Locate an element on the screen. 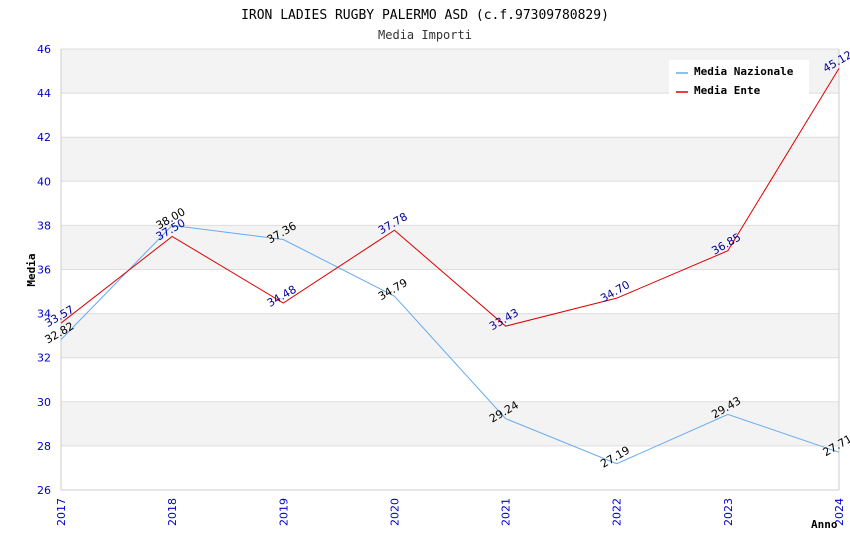 This screenshot has height=550, width=850. legend-label: Media Ente is located at coordinates (727, 90).